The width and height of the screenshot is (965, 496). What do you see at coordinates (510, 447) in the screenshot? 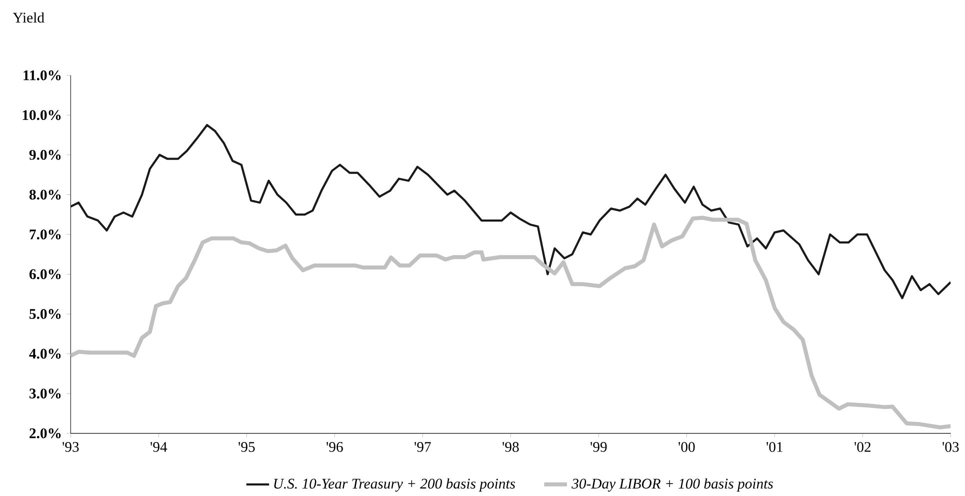
I see `x-tick-label: '98` at bounding box center [510, 447].